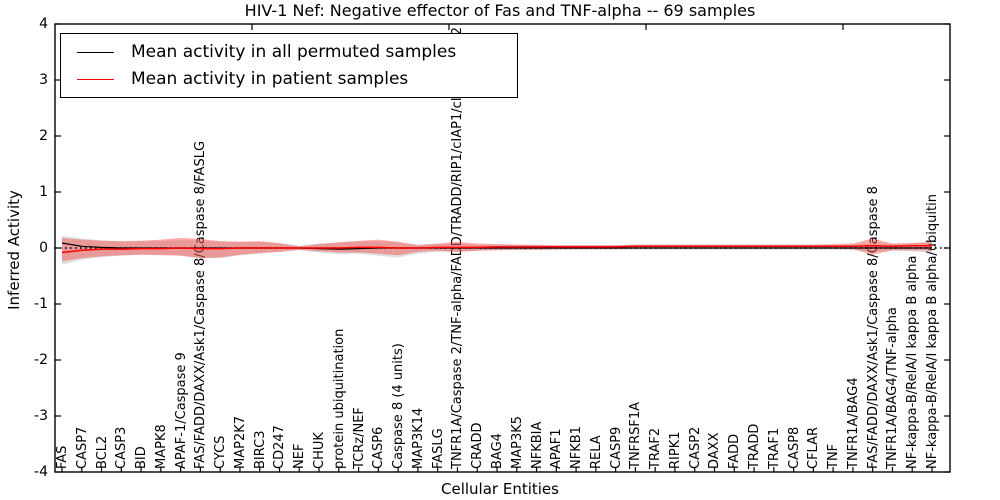 This screenshot has height=500, width=1000. Describe the element at coordinates (43, 136) in the screenshot. I see `y-tick-label: 2` at that location.